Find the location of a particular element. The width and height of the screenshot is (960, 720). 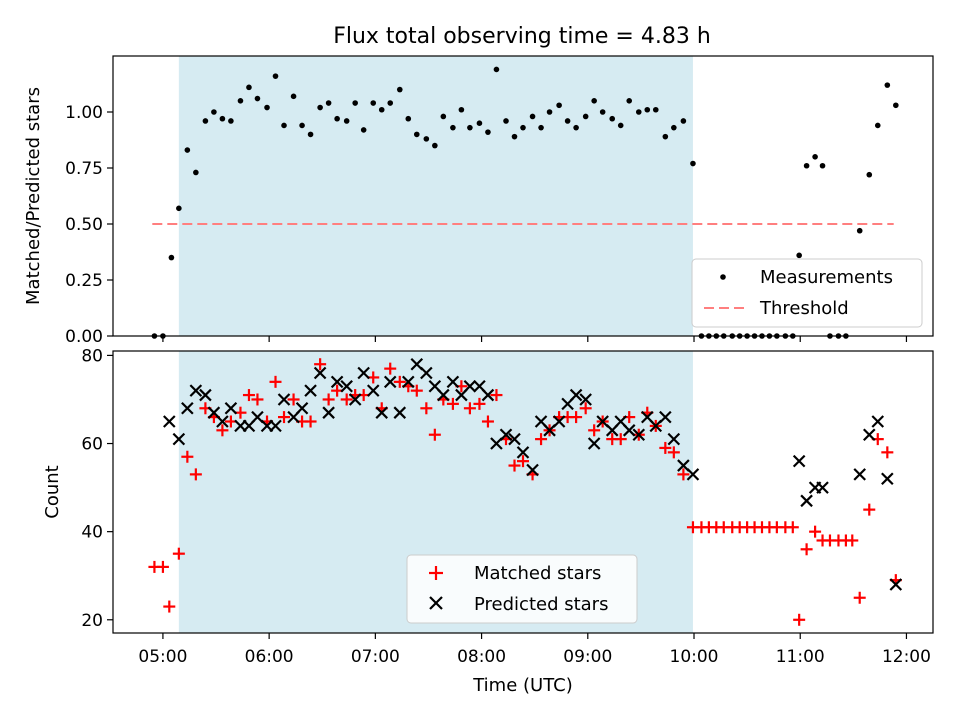

y-tick-label: 0.25 is located at coordinates (84, 281).